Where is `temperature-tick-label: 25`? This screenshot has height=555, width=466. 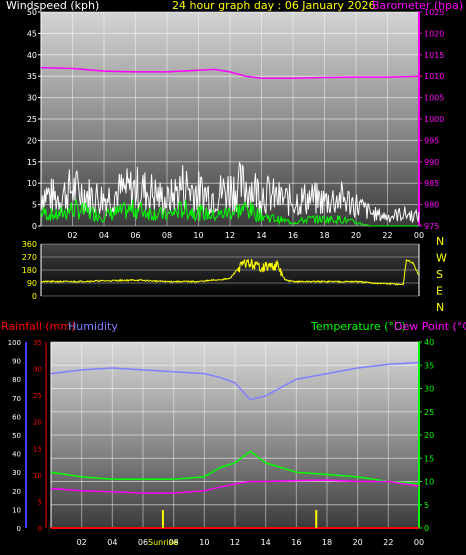
temperature-tick-label: 25 is located at coordinates (429, 412).